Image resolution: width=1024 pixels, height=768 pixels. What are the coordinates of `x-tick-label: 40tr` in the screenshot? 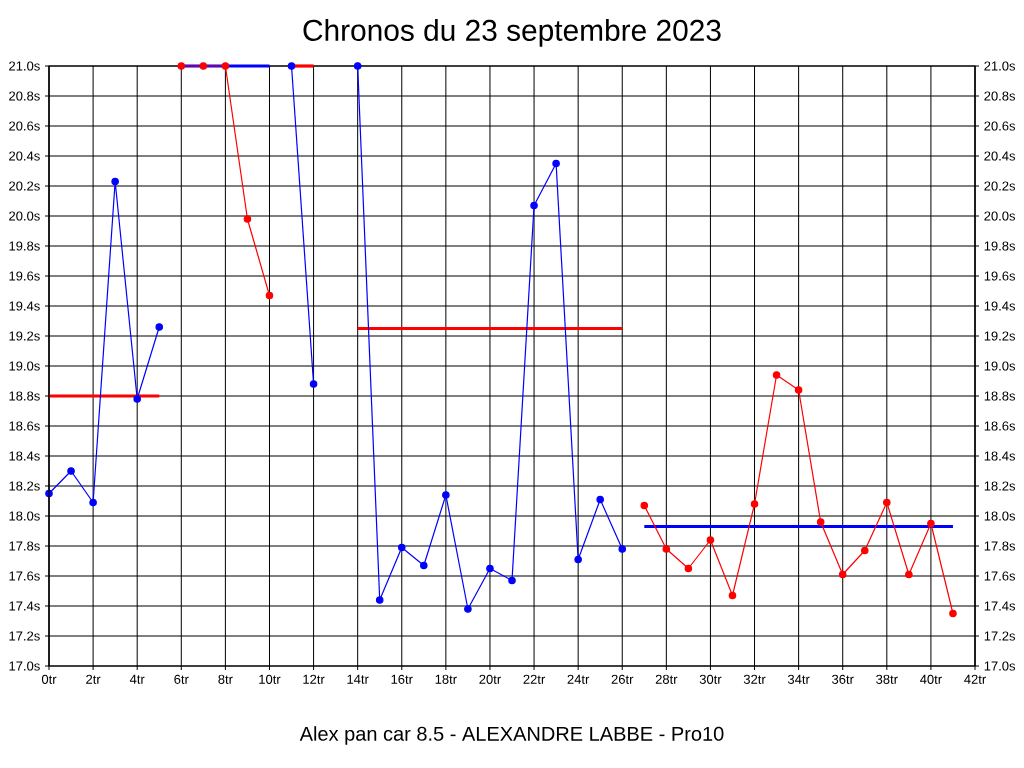 It's located at (931, 679).